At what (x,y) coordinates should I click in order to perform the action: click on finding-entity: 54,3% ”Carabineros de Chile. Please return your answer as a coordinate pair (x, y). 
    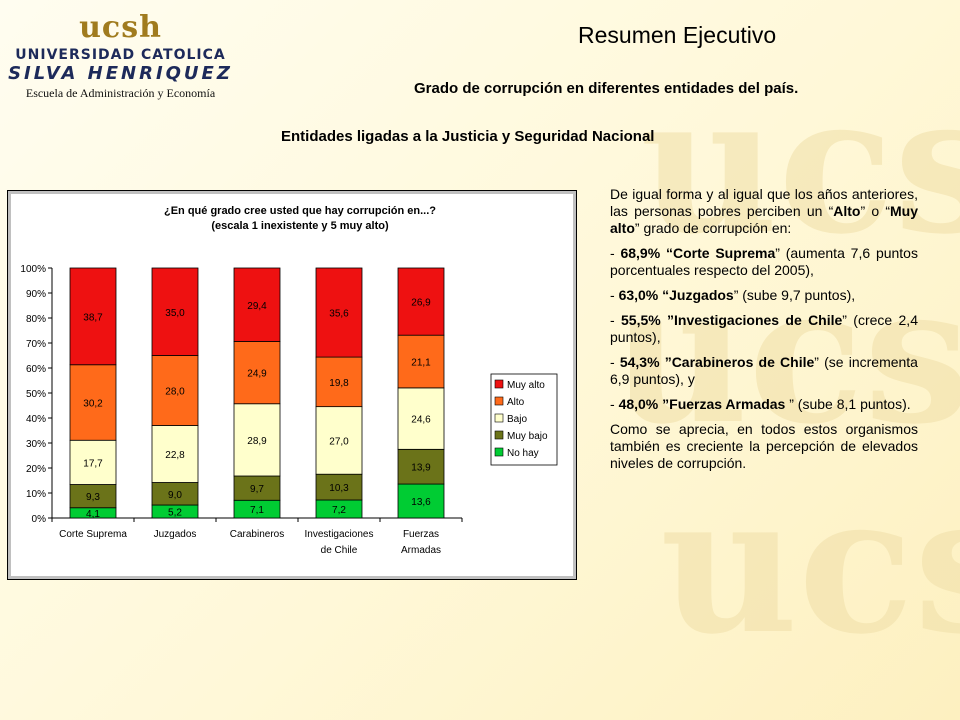
    Looking at the image, I should click on (717, 362).